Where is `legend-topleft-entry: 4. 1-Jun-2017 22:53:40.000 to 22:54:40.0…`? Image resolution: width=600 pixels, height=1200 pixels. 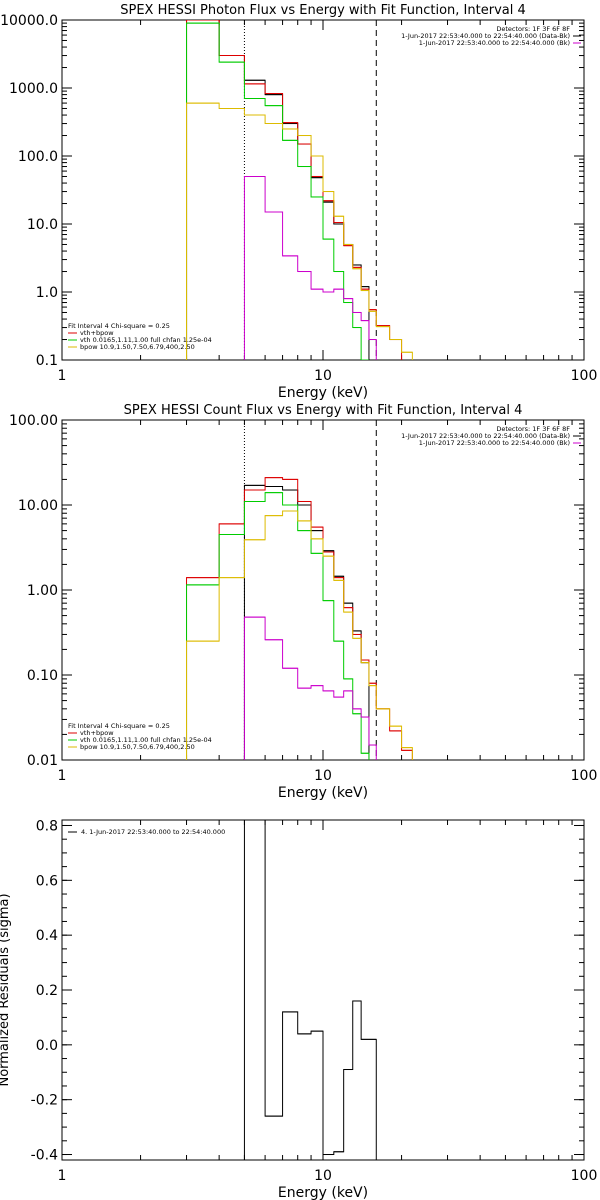
legend-topleft-entry: 4. 1-Jun-2017 22:53:40.000 to 22:54:40.0… is located at coordinates (153, 832).